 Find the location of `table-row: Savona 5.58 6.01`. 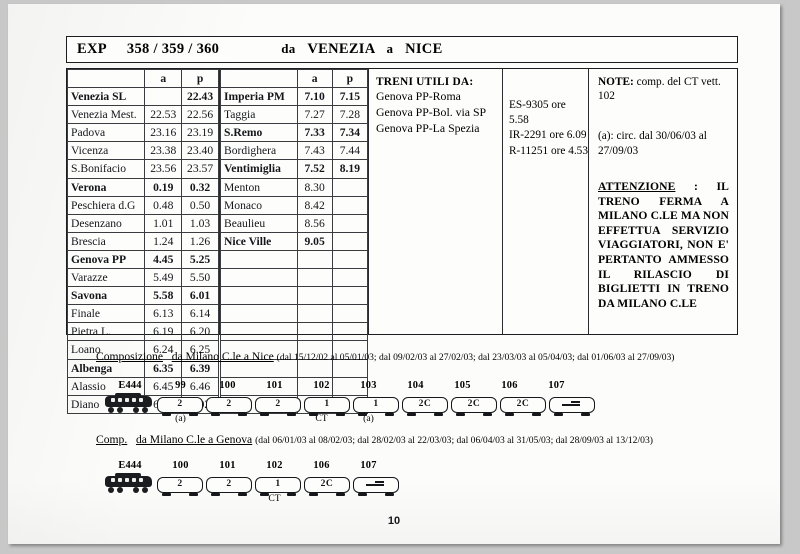

table-row: Savona 5.58 6.01 is located at coordinates (142, 296).